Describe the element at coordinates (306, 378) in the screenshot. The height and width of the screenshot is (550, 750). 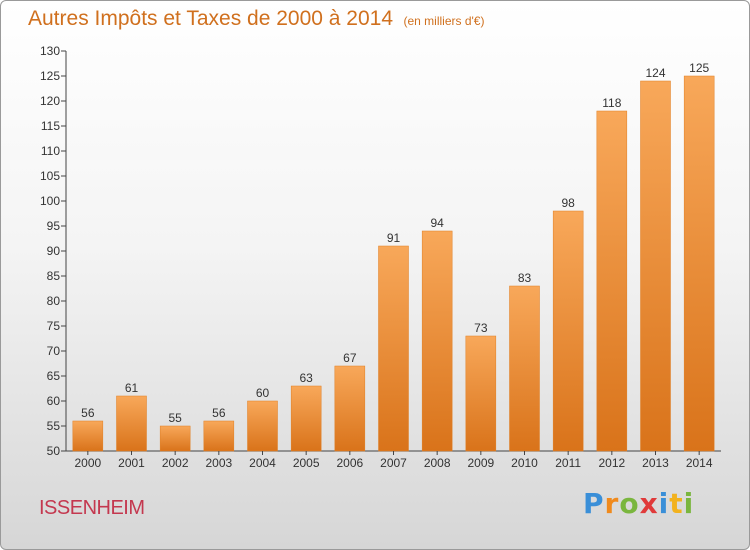
I see `data-label: 63` at that location.